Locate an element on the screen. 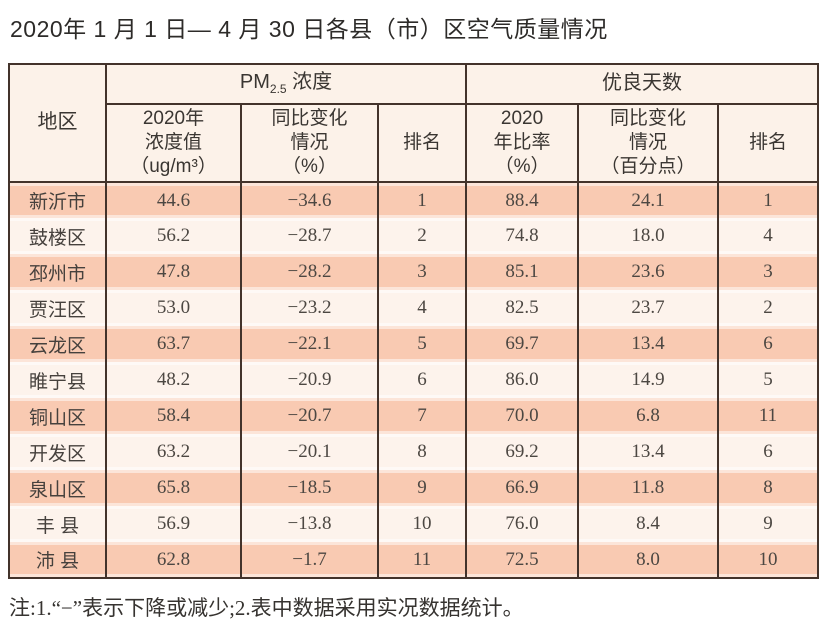 This screenshot has width=825, height=622. col-group-pm25: PM2.5 浓度 is located at coordinates (286, 84).